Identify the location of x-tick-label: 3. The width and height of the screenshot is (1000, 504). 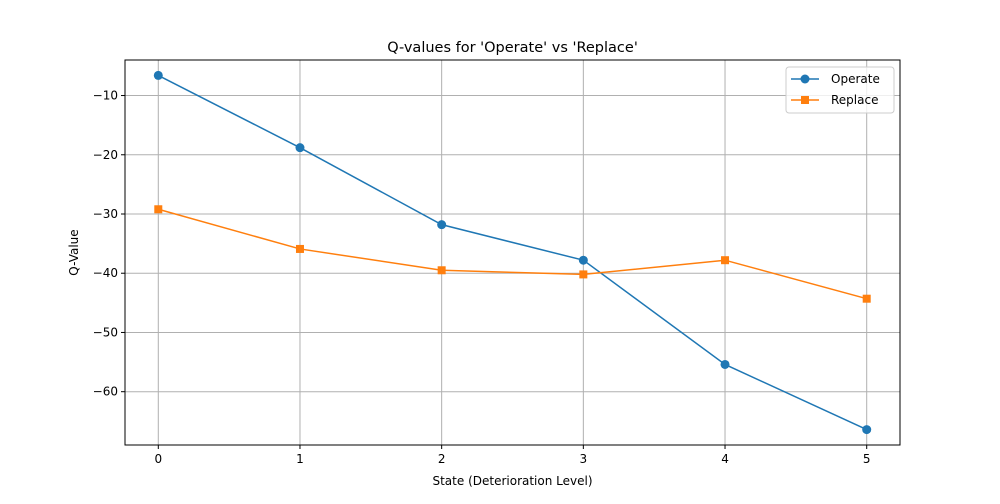
(584, 459).